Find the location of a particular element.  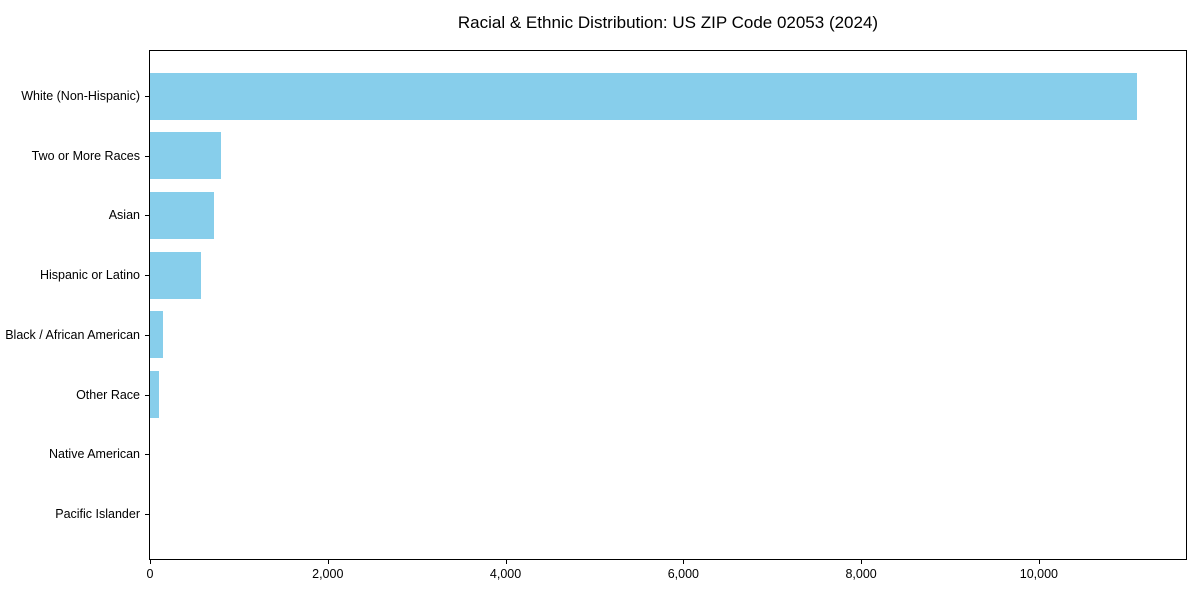

bar-asian is located at coordinates (182, 215).